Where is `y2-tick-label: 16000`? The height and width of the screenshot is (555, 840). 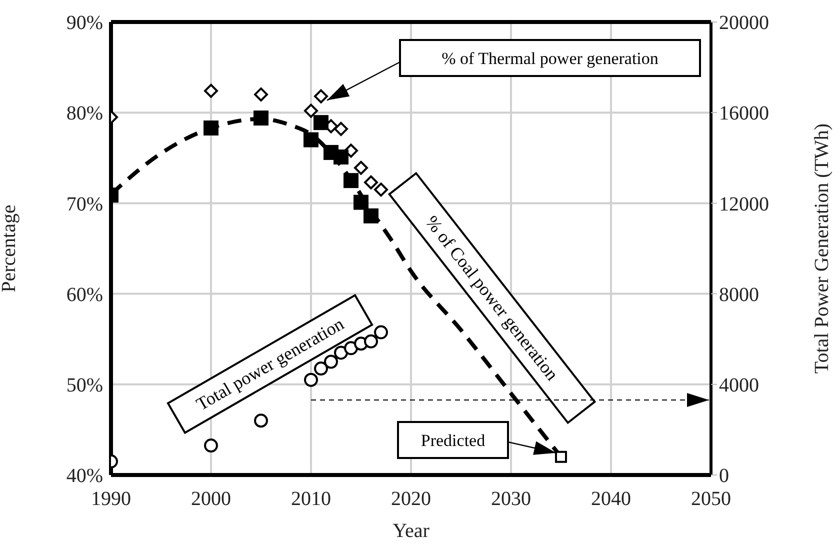 y2-tick-label: 16000 is located at coordinates (744, 113).